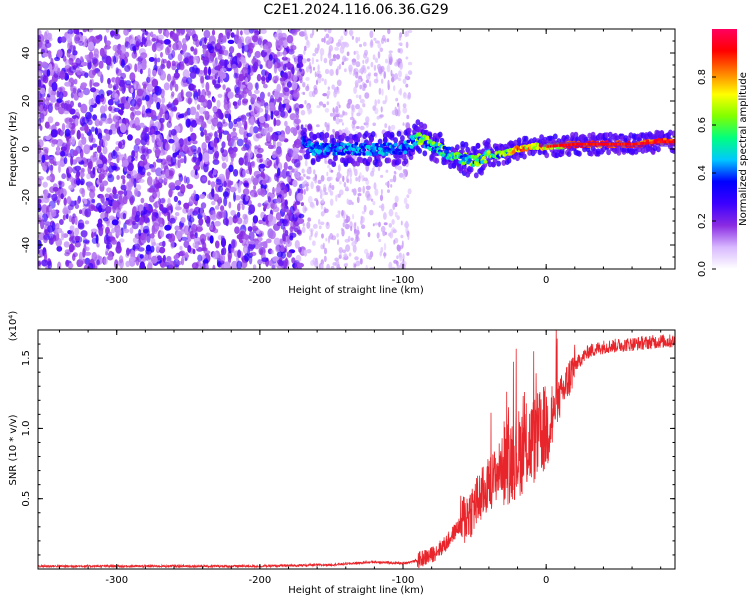 The height and width of the screenshot is (600, 750). What do you see at coordinates (546, 280) in the screenshot?
I see `heatmap-x-tick-label: 0` at bounding box center [546, 280].